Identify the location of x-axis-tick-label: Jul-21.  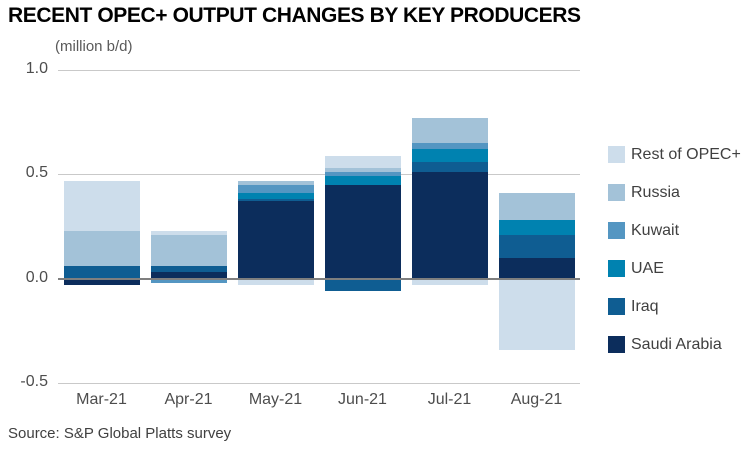
(449, 399).